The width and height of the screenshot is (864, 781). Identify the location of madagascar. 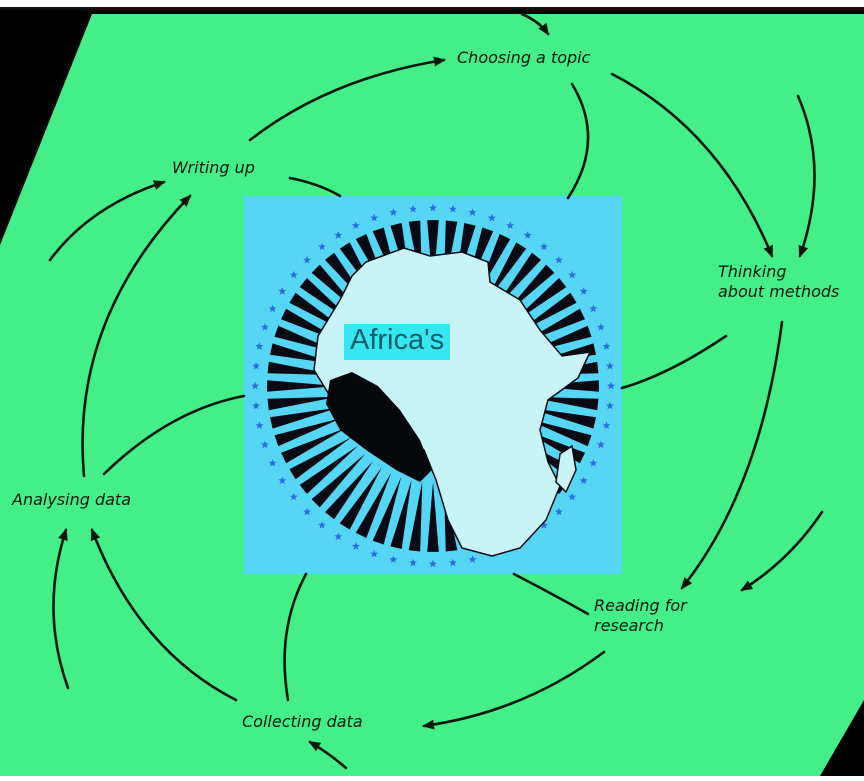
(566, 469).